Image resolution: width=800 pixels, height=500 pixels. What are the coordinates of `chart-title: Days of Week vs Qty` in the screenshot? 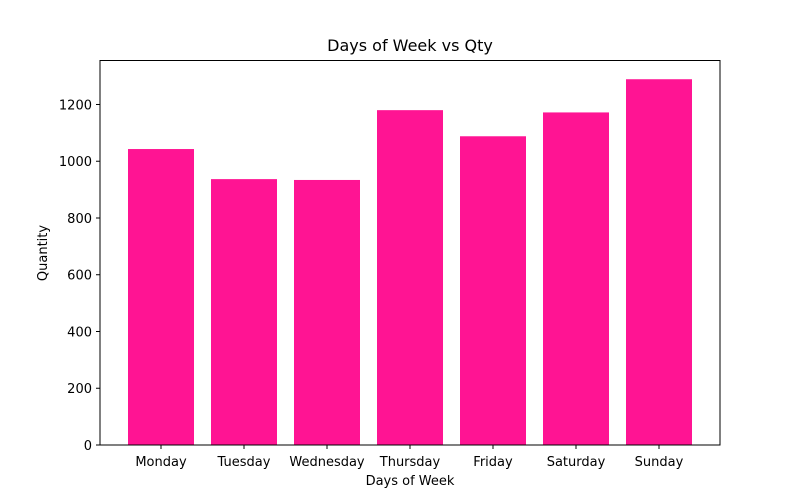 It's located at (410, 45).